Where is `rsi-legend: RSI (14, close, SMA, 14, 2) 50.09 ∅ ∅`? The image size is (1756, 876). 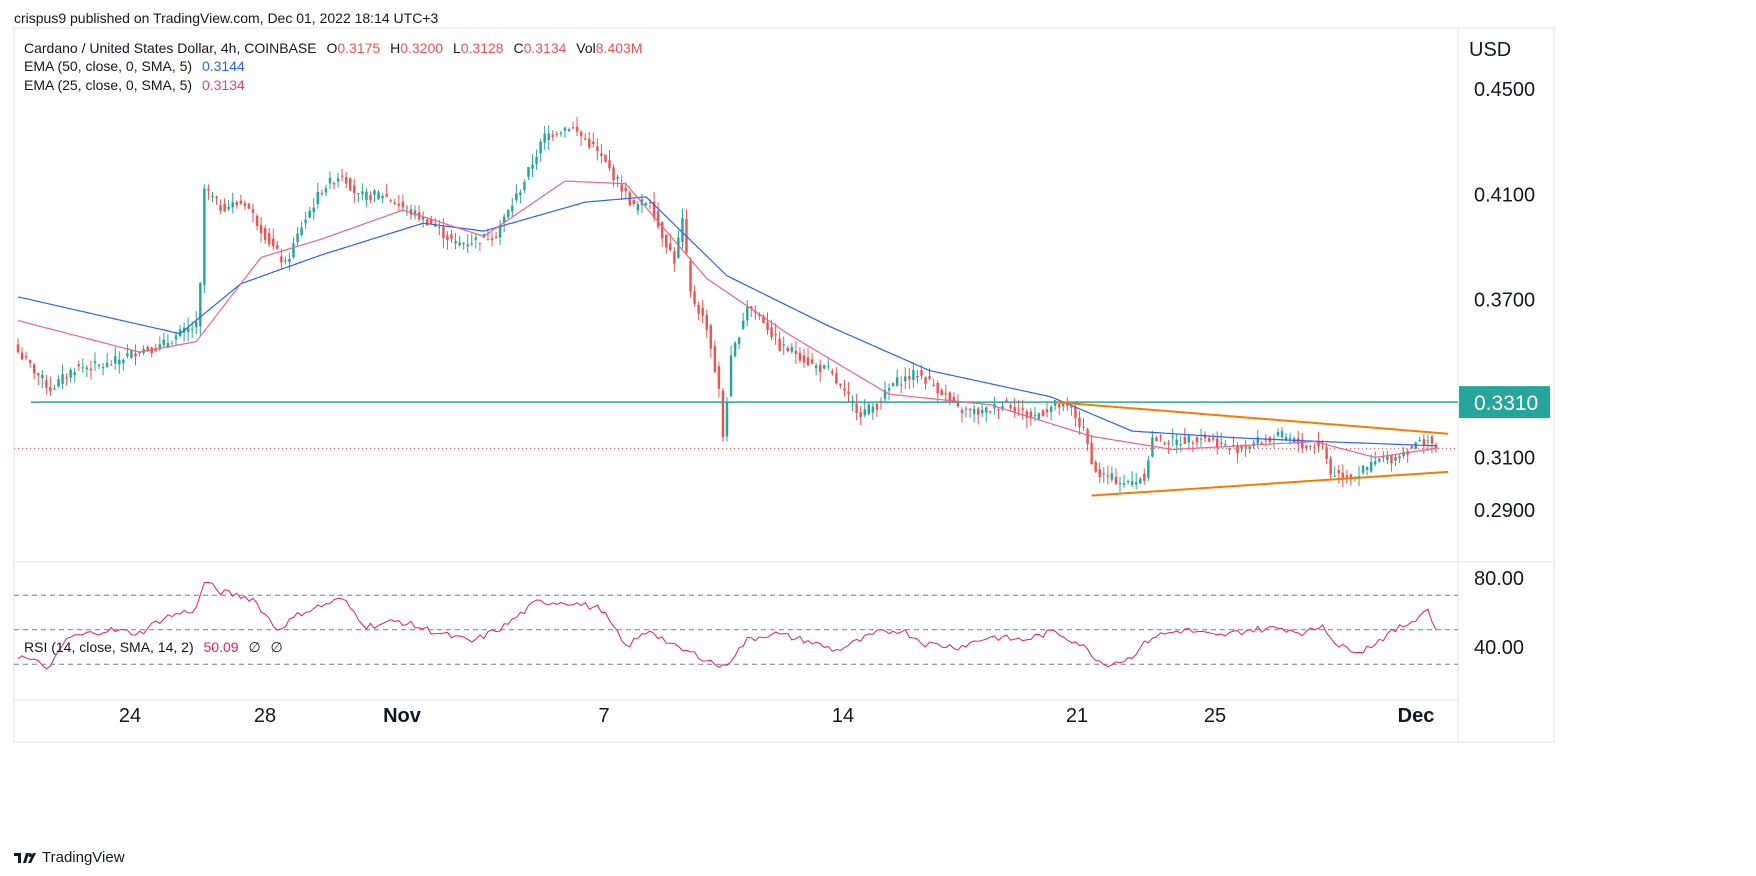
rsi-legend: RSI (14, close, SMA, 14, 2) 50.09 ∅ ∅ is located at coordinates (156, 647).